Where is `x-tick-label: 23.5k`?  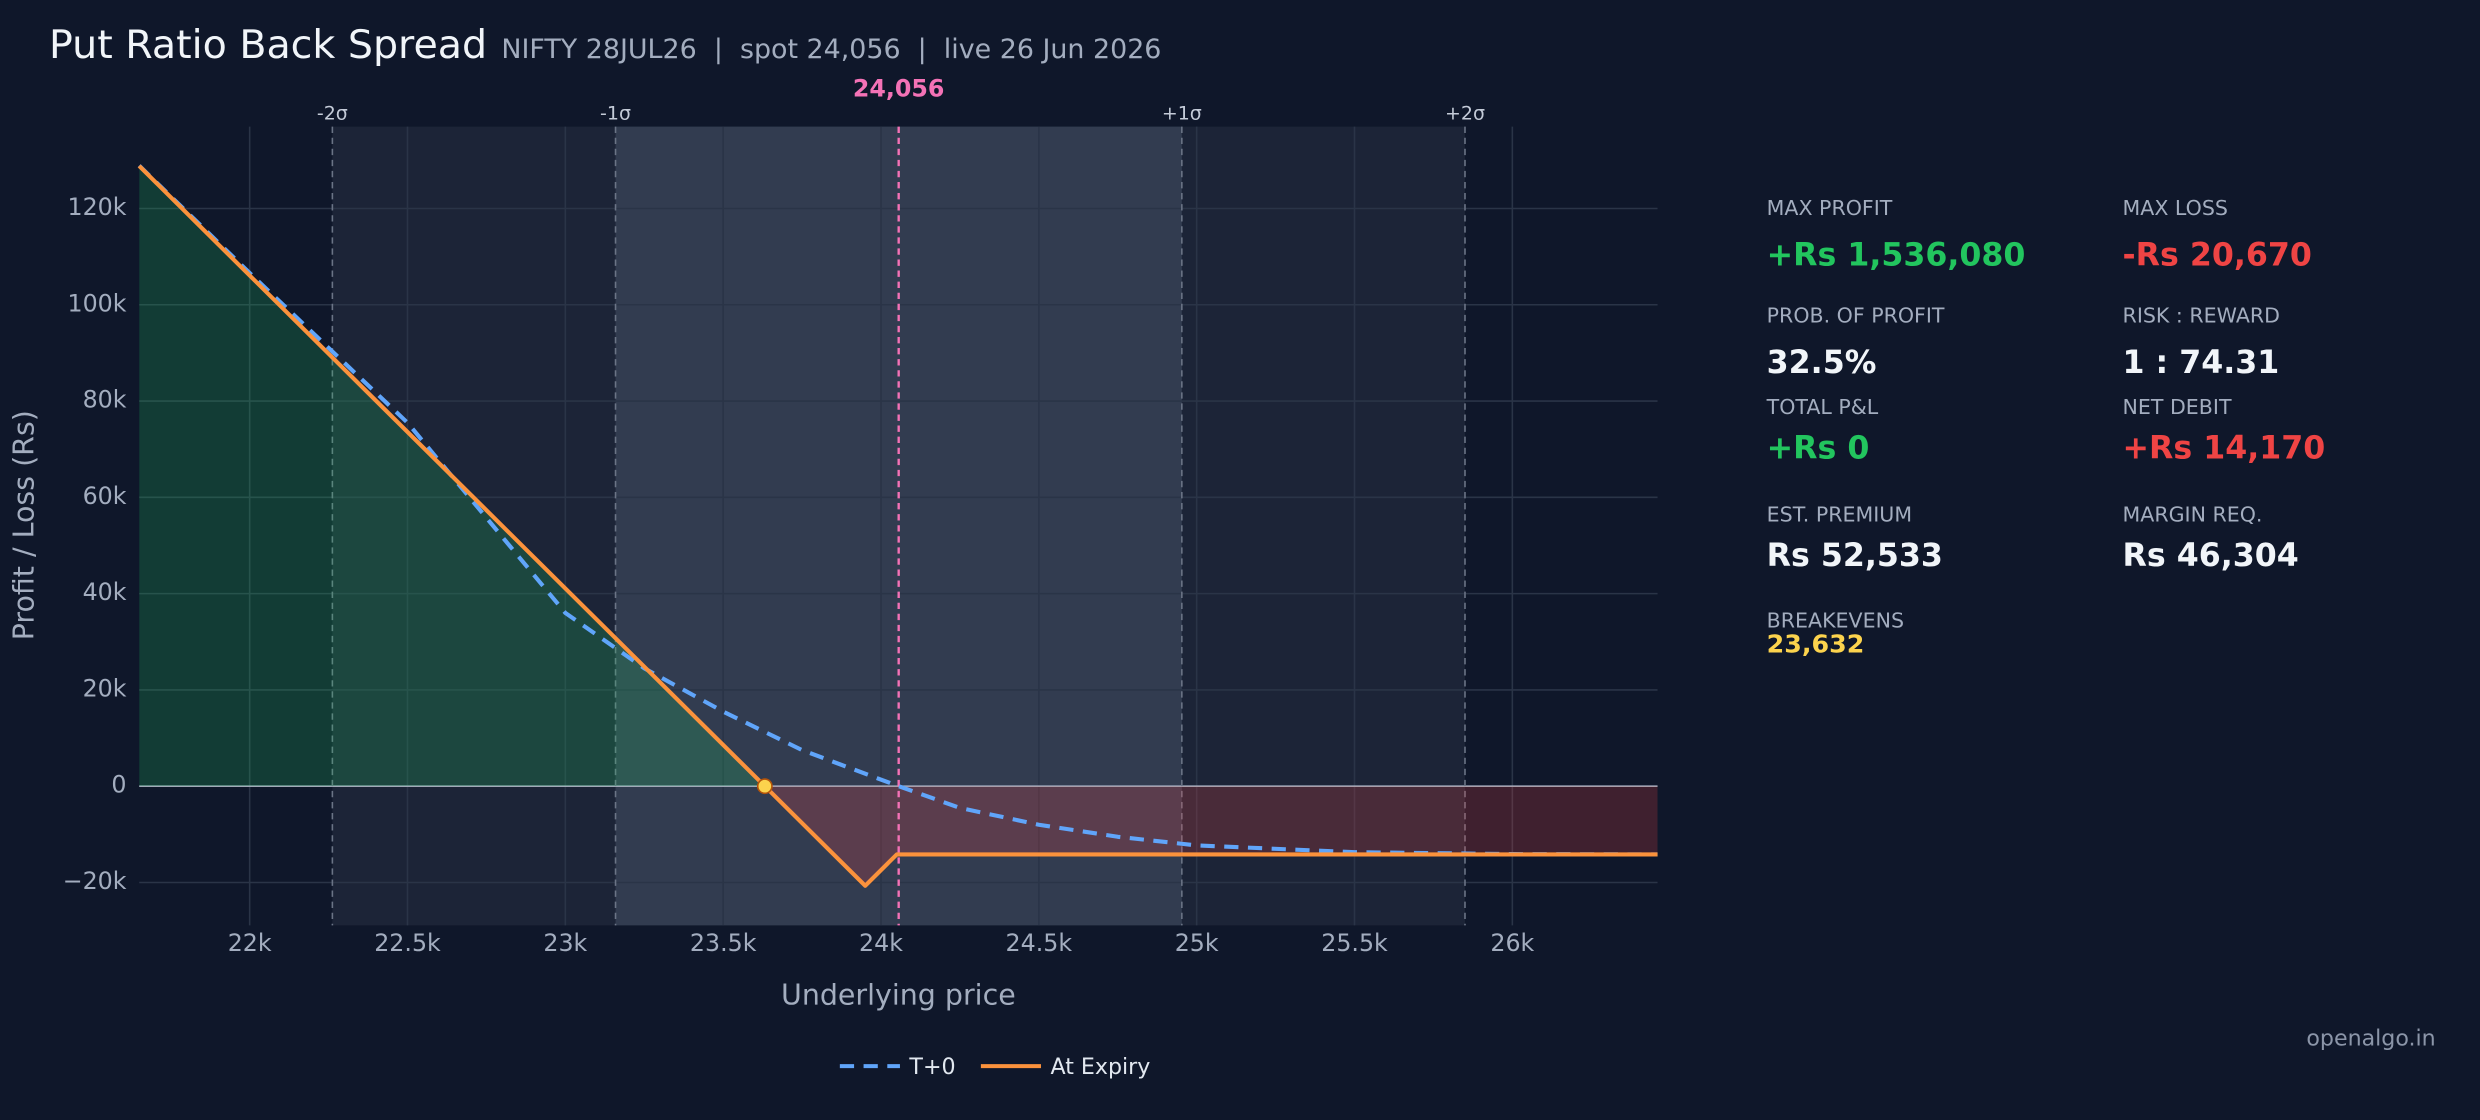 x-tick-label: 23.5k is located at coordinates (723, 943).